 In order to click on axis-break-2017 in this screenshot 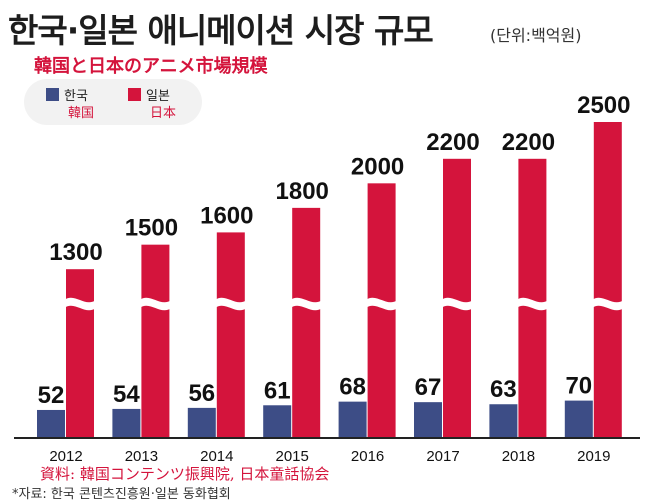, I will do `click(457, 304)`.